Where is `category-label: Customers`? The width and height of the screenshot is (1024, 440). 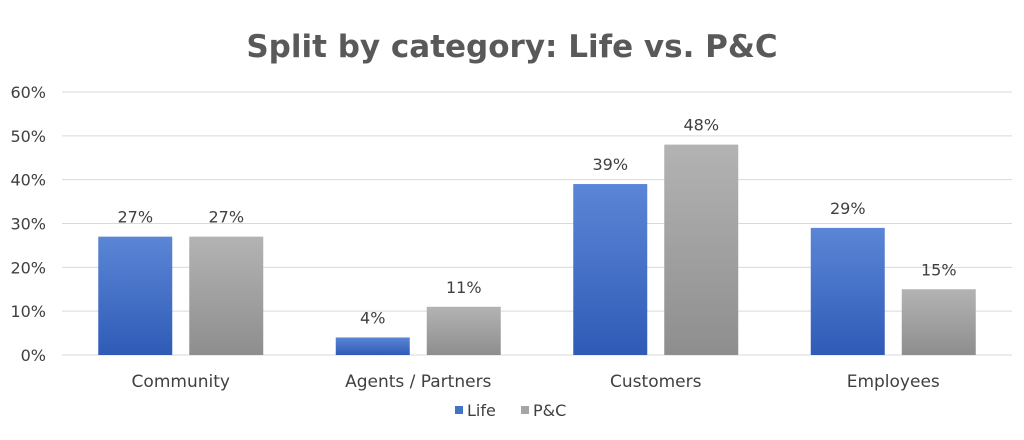
category-label: Customers is located at coordinates (656, 382).